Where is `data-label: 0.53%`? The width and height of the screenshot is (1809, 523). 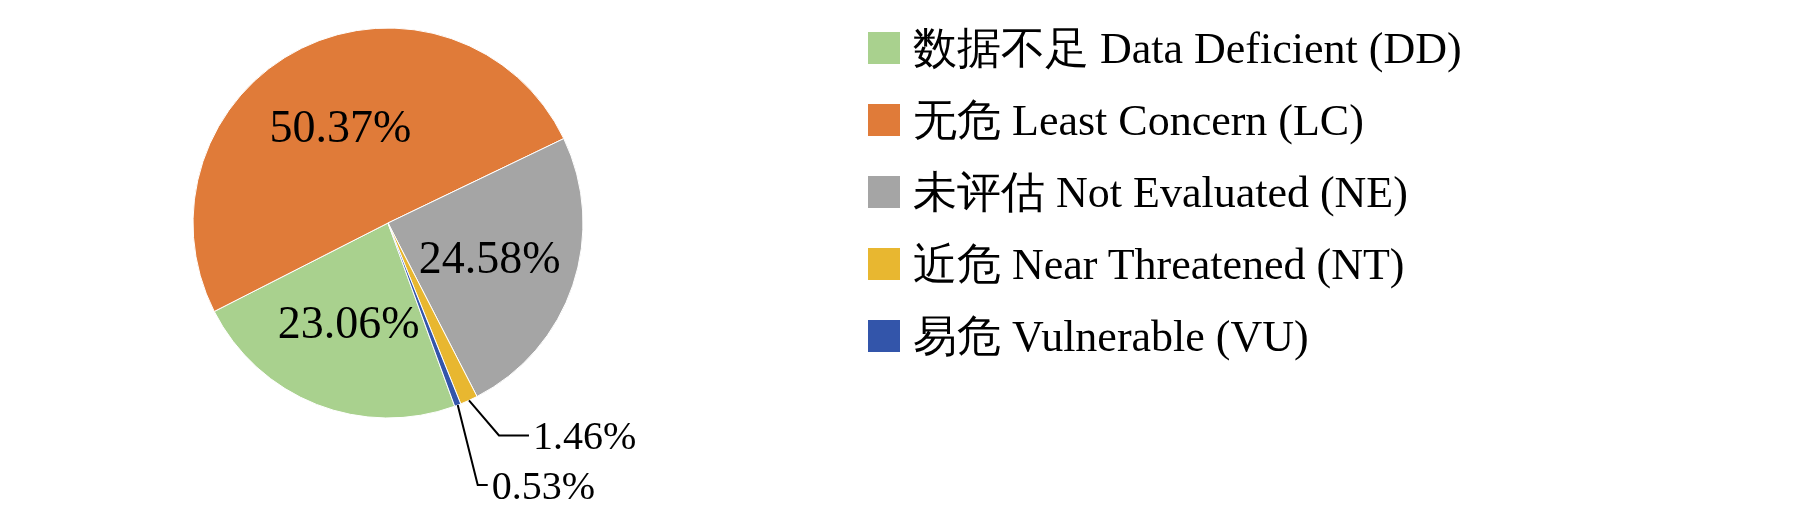
data-label: 0.53% is located at coordinates (543, 485).